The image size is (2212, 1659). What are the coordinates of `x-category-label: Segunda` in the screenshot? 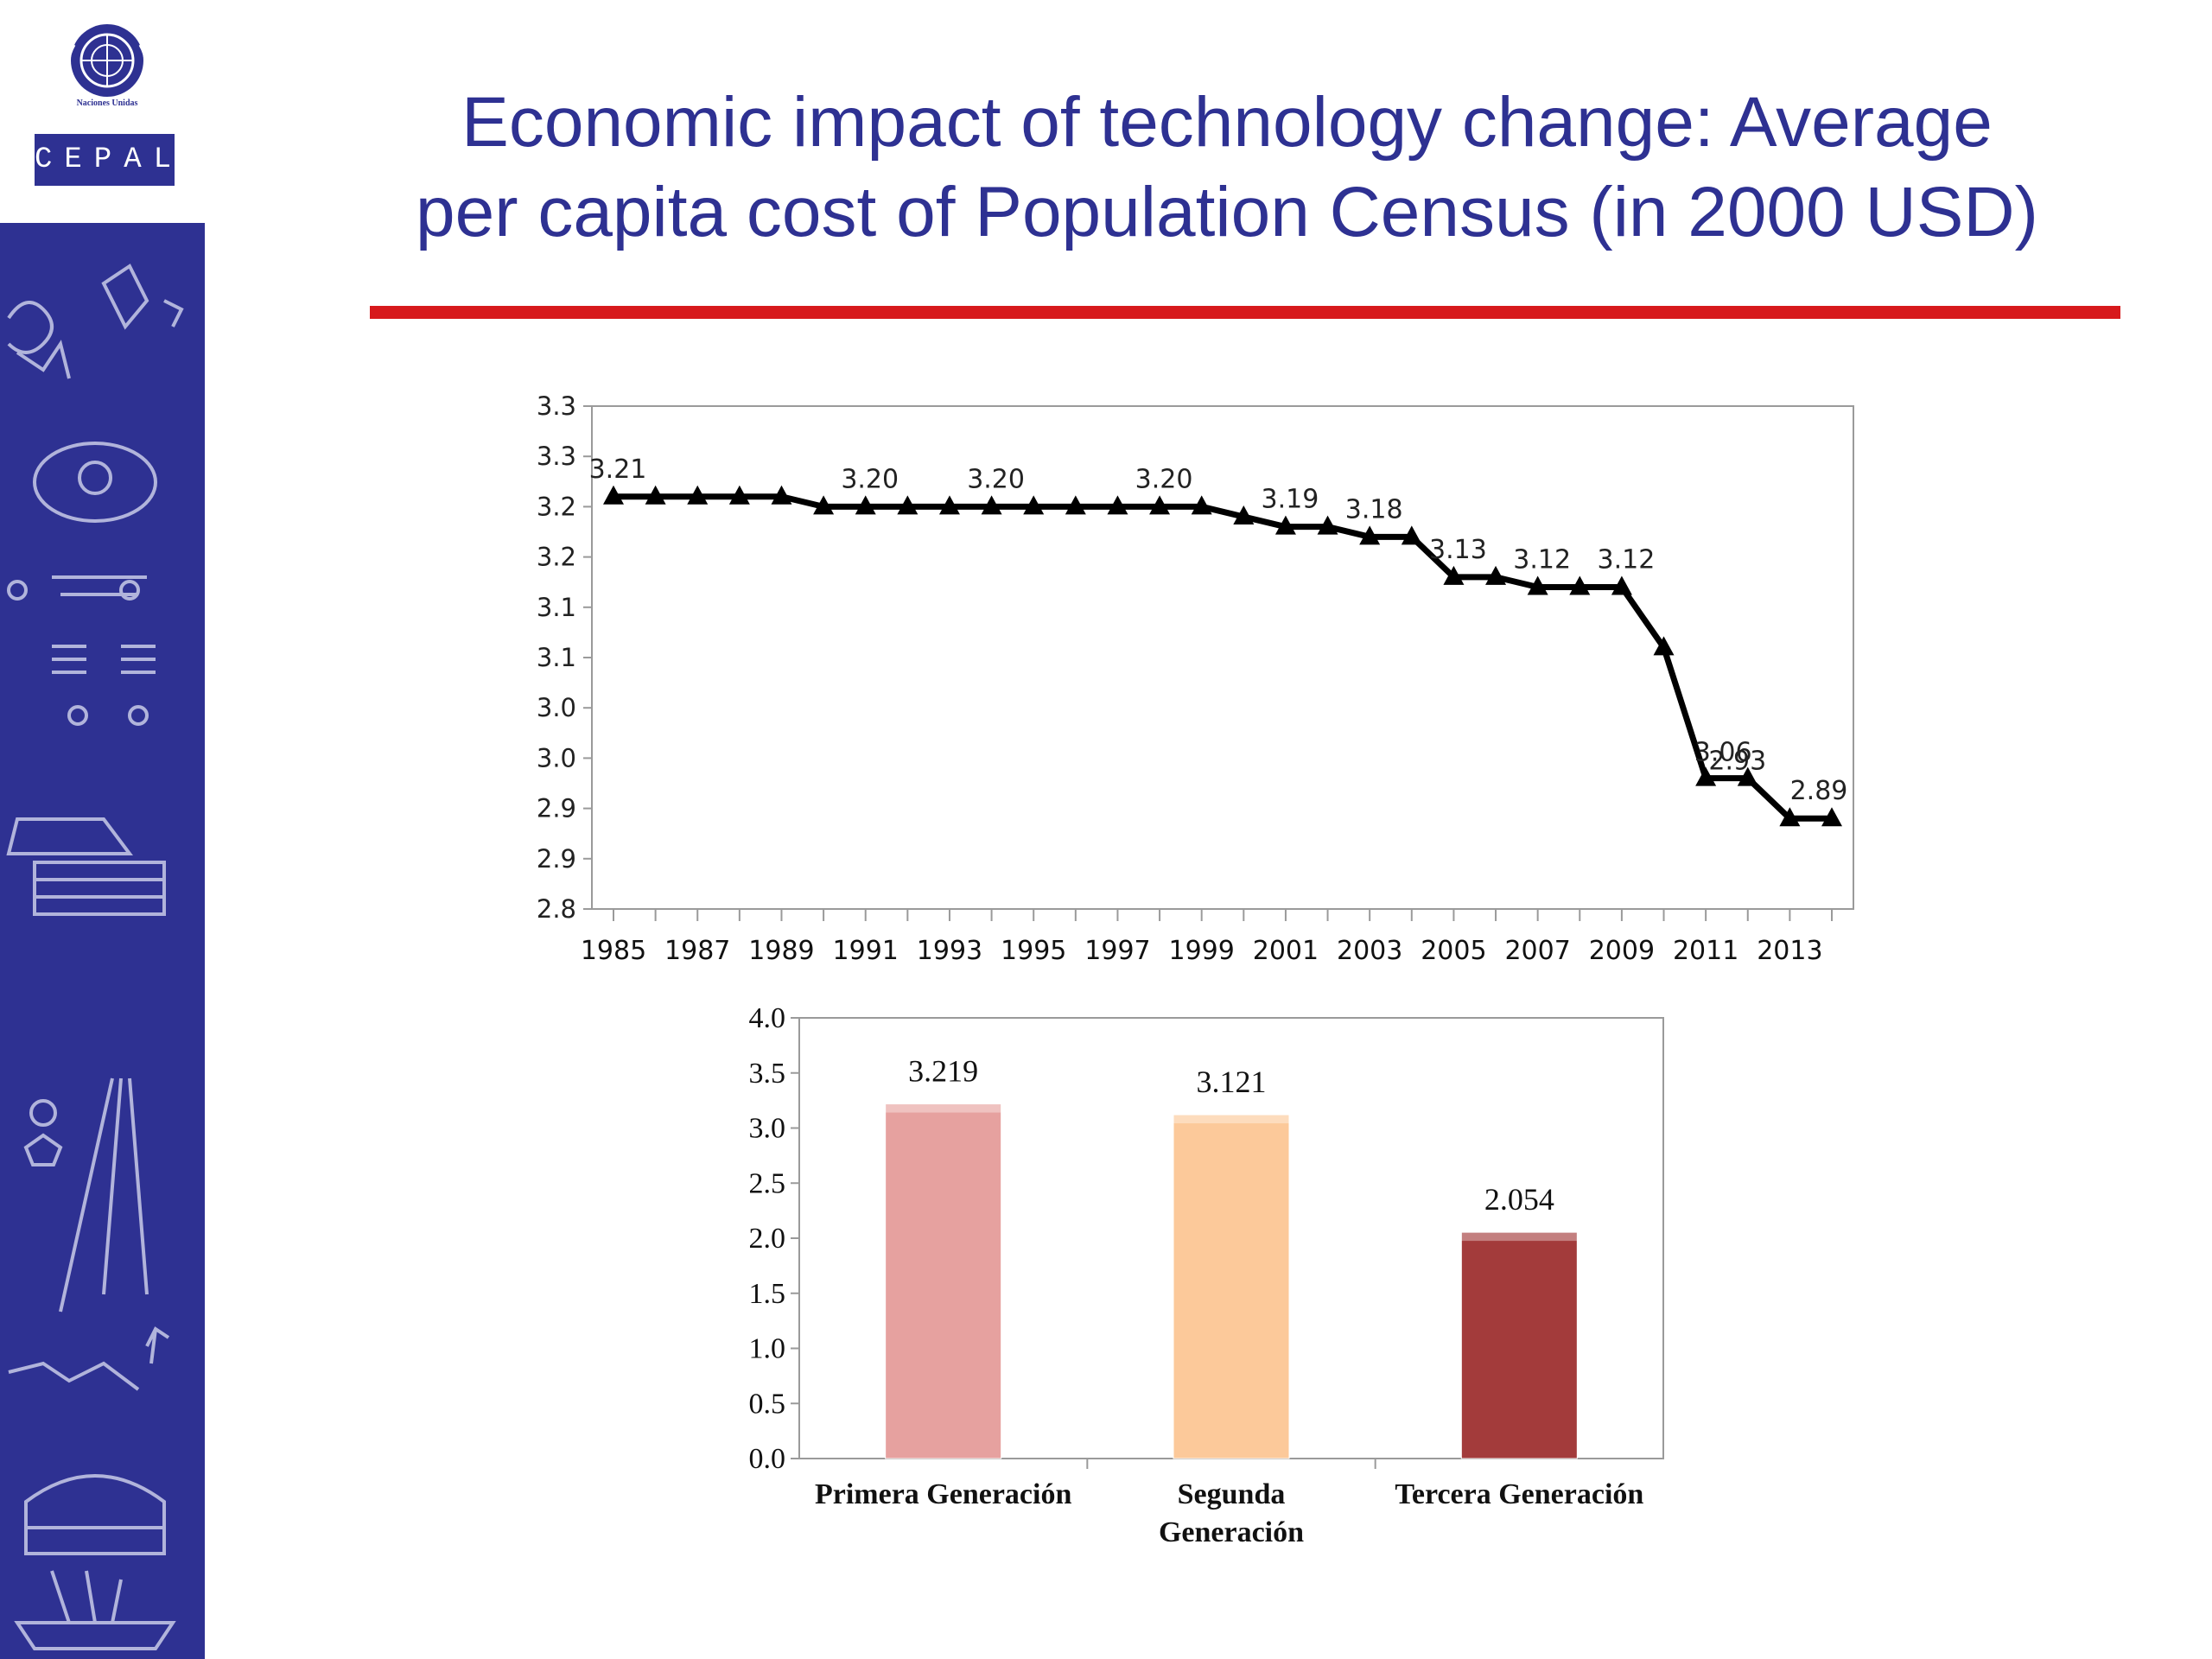 It's located at (1232, 1494).